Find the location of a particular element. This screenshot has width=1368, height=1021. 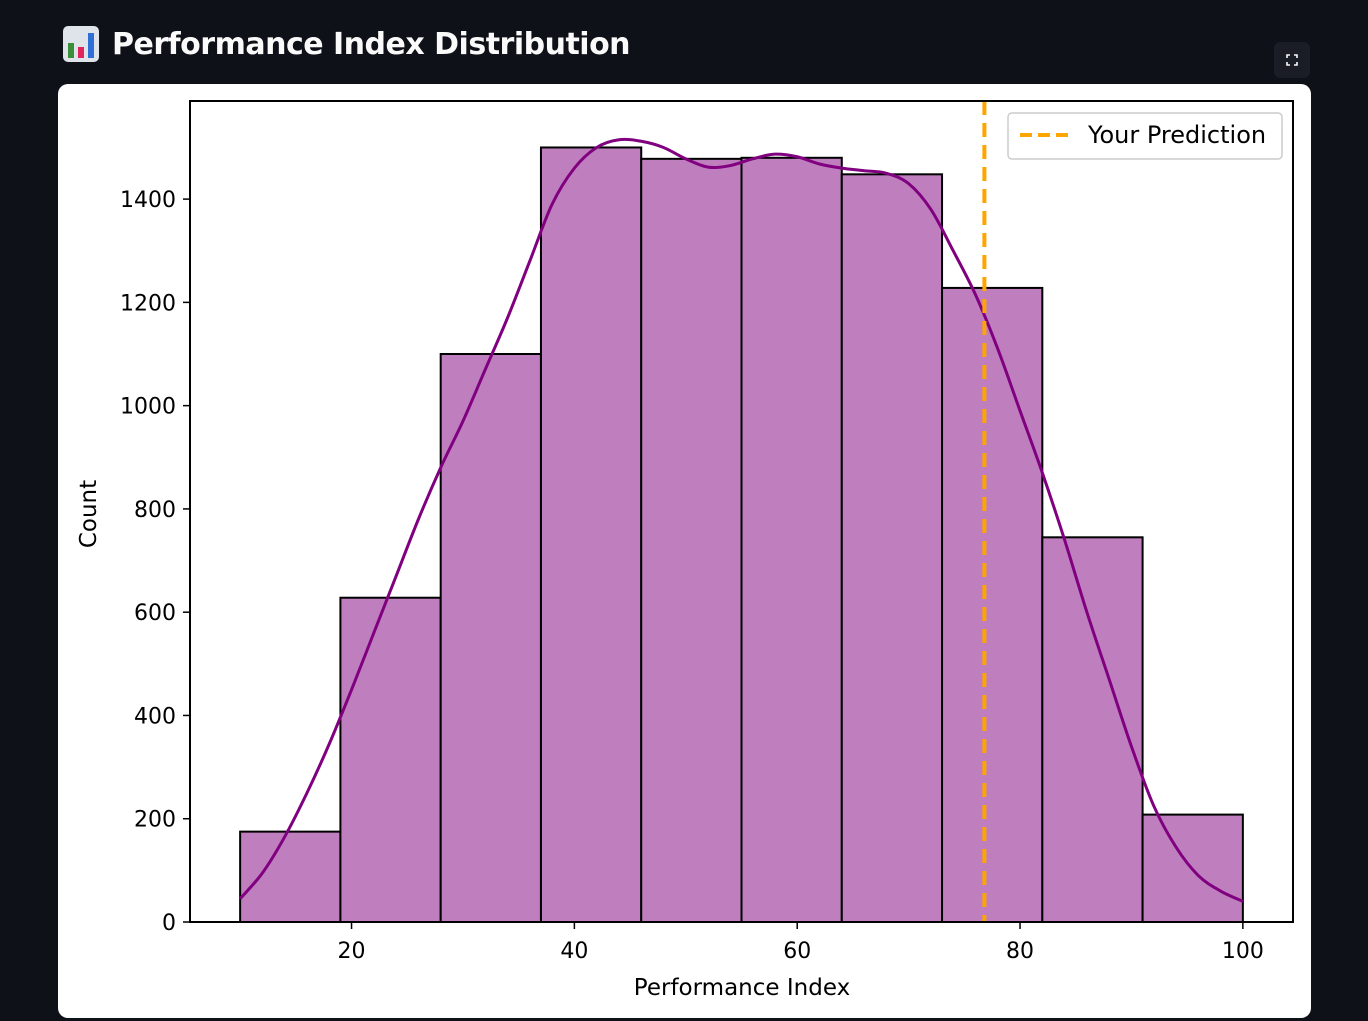

y-tick-label-800: 800 is located at coordinates (155, 510).